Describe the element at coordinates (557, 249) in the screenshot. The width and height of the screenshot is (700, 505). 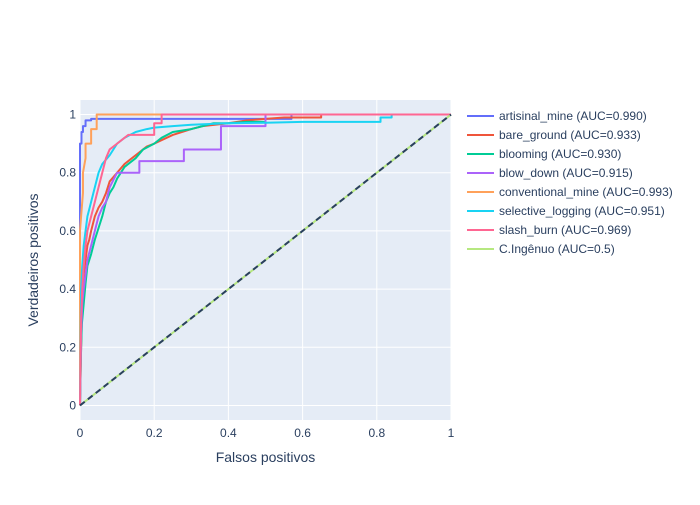
I see `legend-label: C.Ingênuo (AUC=0.5)` at that location.